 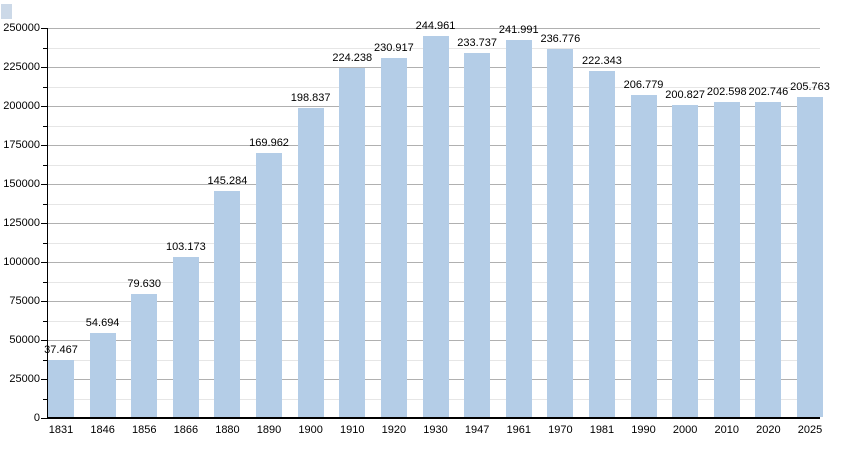 I want to click on bar-value-label: 198.837, so click(x=310, y=97).